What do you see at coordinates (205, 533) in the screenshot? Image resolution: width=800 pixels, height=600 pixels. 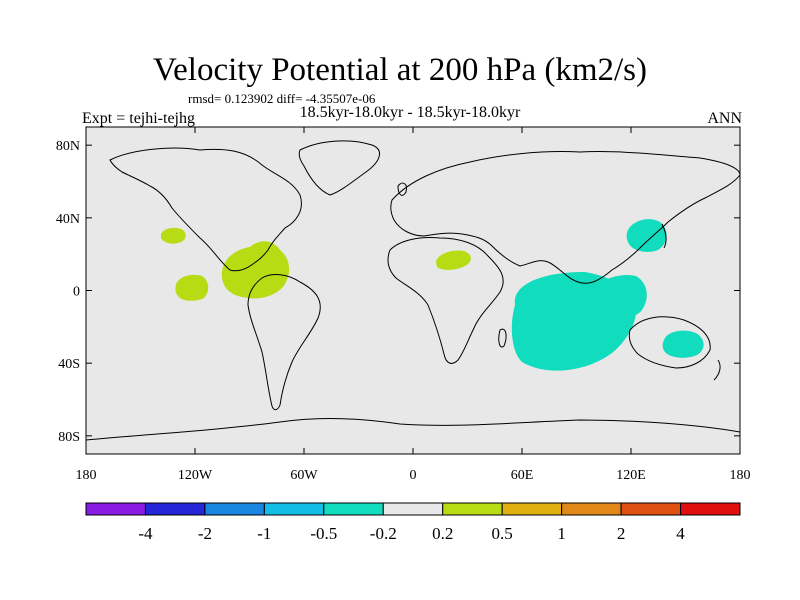 I see `colorbar-level-label: -2` at bounding box center [205, 533].